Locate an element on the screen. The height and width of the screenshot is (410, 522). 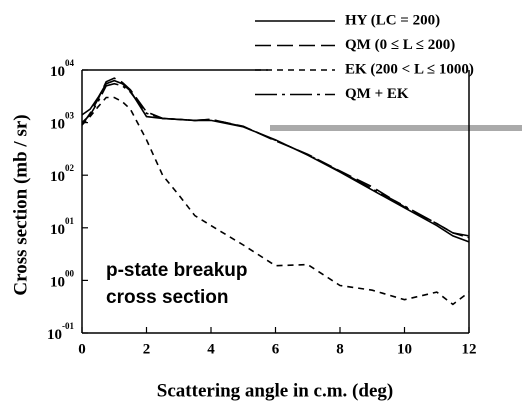
legend-label: QM (0 ≤ L ≤ 200) is located at coordinates (400, 45).